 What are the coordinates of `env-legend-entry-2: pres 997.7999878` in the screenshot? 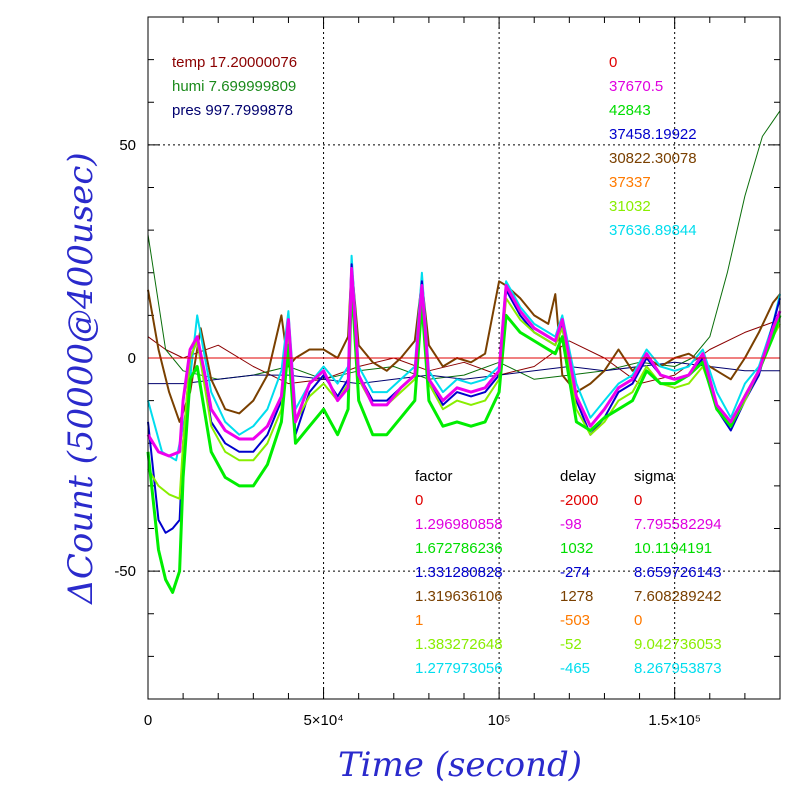 It's located at (232, 110).